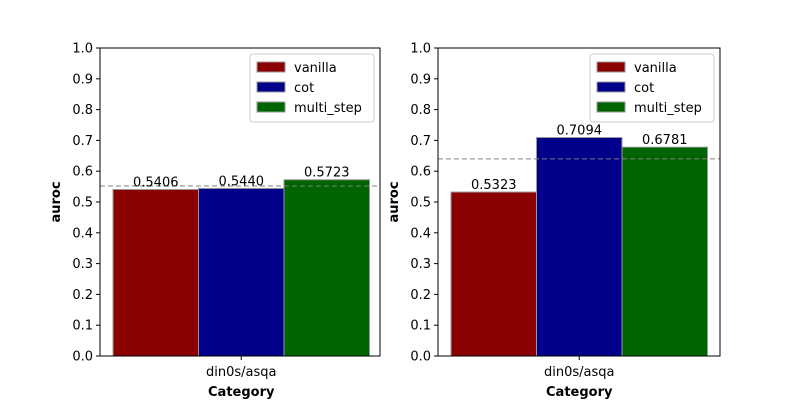 The width and height of the screenshot is (800, 404). What do you see at coordinates (580, 131) in the screenshot?
I see `data-label-cot: 0.7094` at bounding box center [580, 131].